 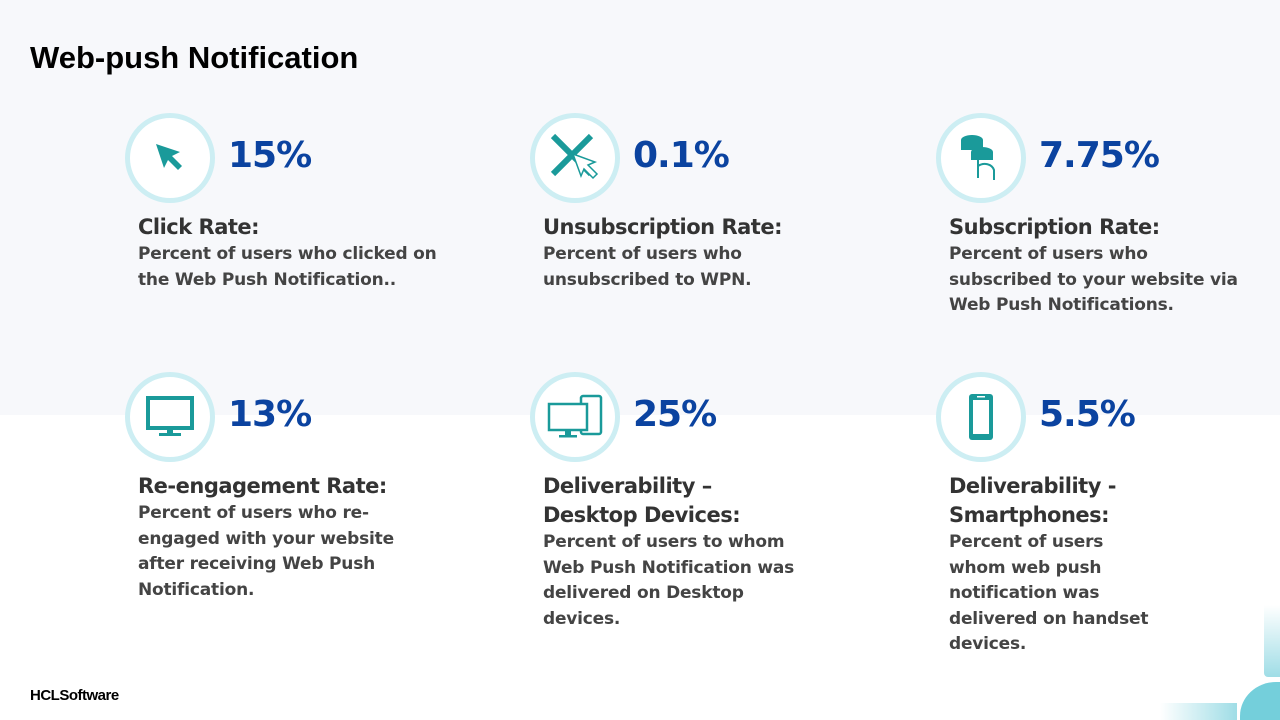 I want to click on metric-label: Deliverability – Desktop Devices:, so click(x=642, y=500).